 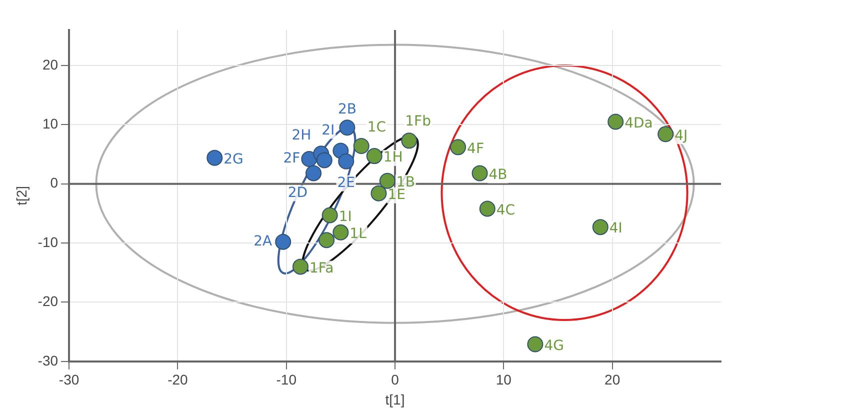 I want to click on y-tick-label: 0, so click(x=54, y=182).